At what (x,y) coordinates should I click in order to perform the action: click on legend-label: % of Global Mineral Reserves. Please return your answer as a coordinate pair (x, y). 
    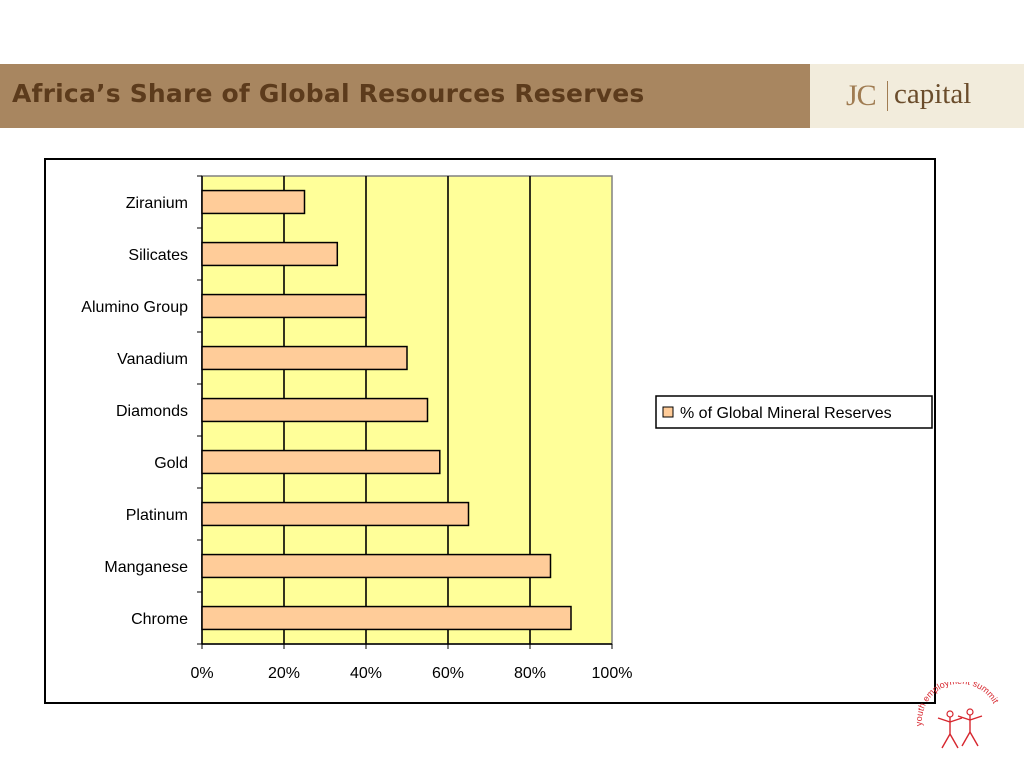
    Looking at the image, I should click on (786, 413).